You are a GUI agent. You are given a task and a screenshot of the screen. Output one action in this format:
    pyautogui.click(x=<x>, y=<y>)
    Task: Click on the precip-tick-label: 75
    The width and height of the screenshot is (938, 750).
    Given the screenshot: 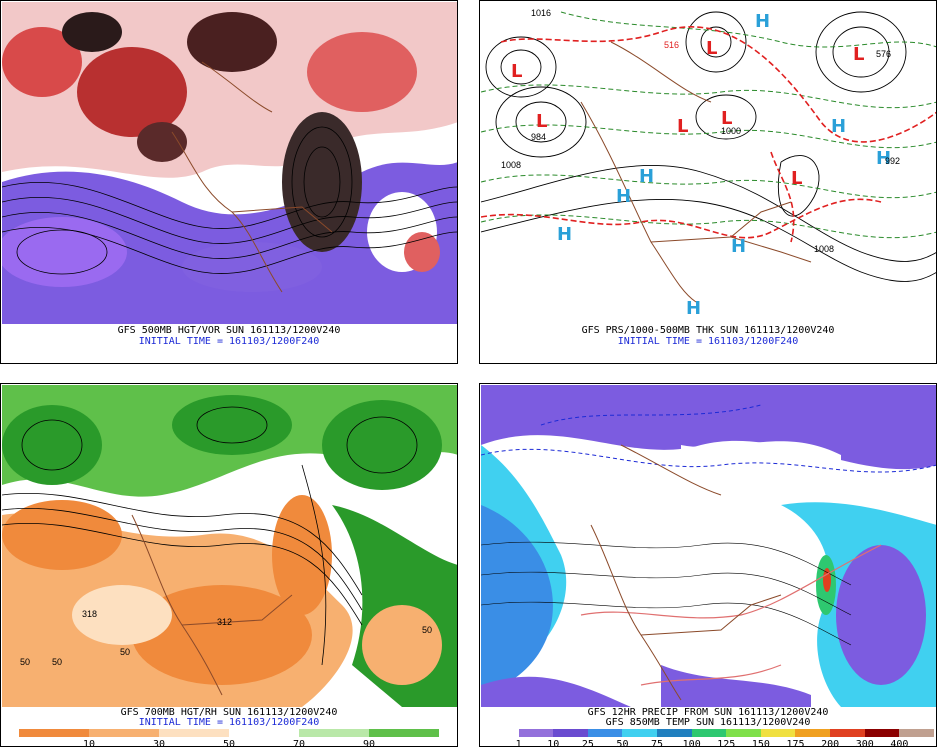 What is the action you would take?
    pyautogui.click(x=657, y=743)
    